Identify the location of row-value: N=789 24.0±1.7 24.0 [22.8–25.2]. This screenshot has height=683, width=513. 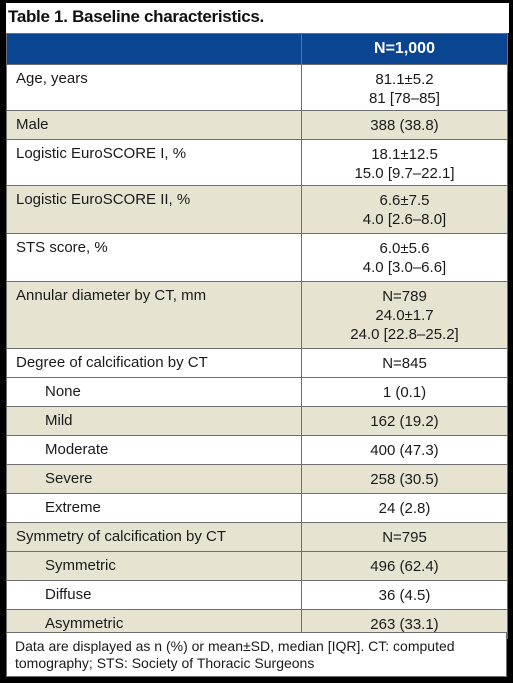
(404, 315).